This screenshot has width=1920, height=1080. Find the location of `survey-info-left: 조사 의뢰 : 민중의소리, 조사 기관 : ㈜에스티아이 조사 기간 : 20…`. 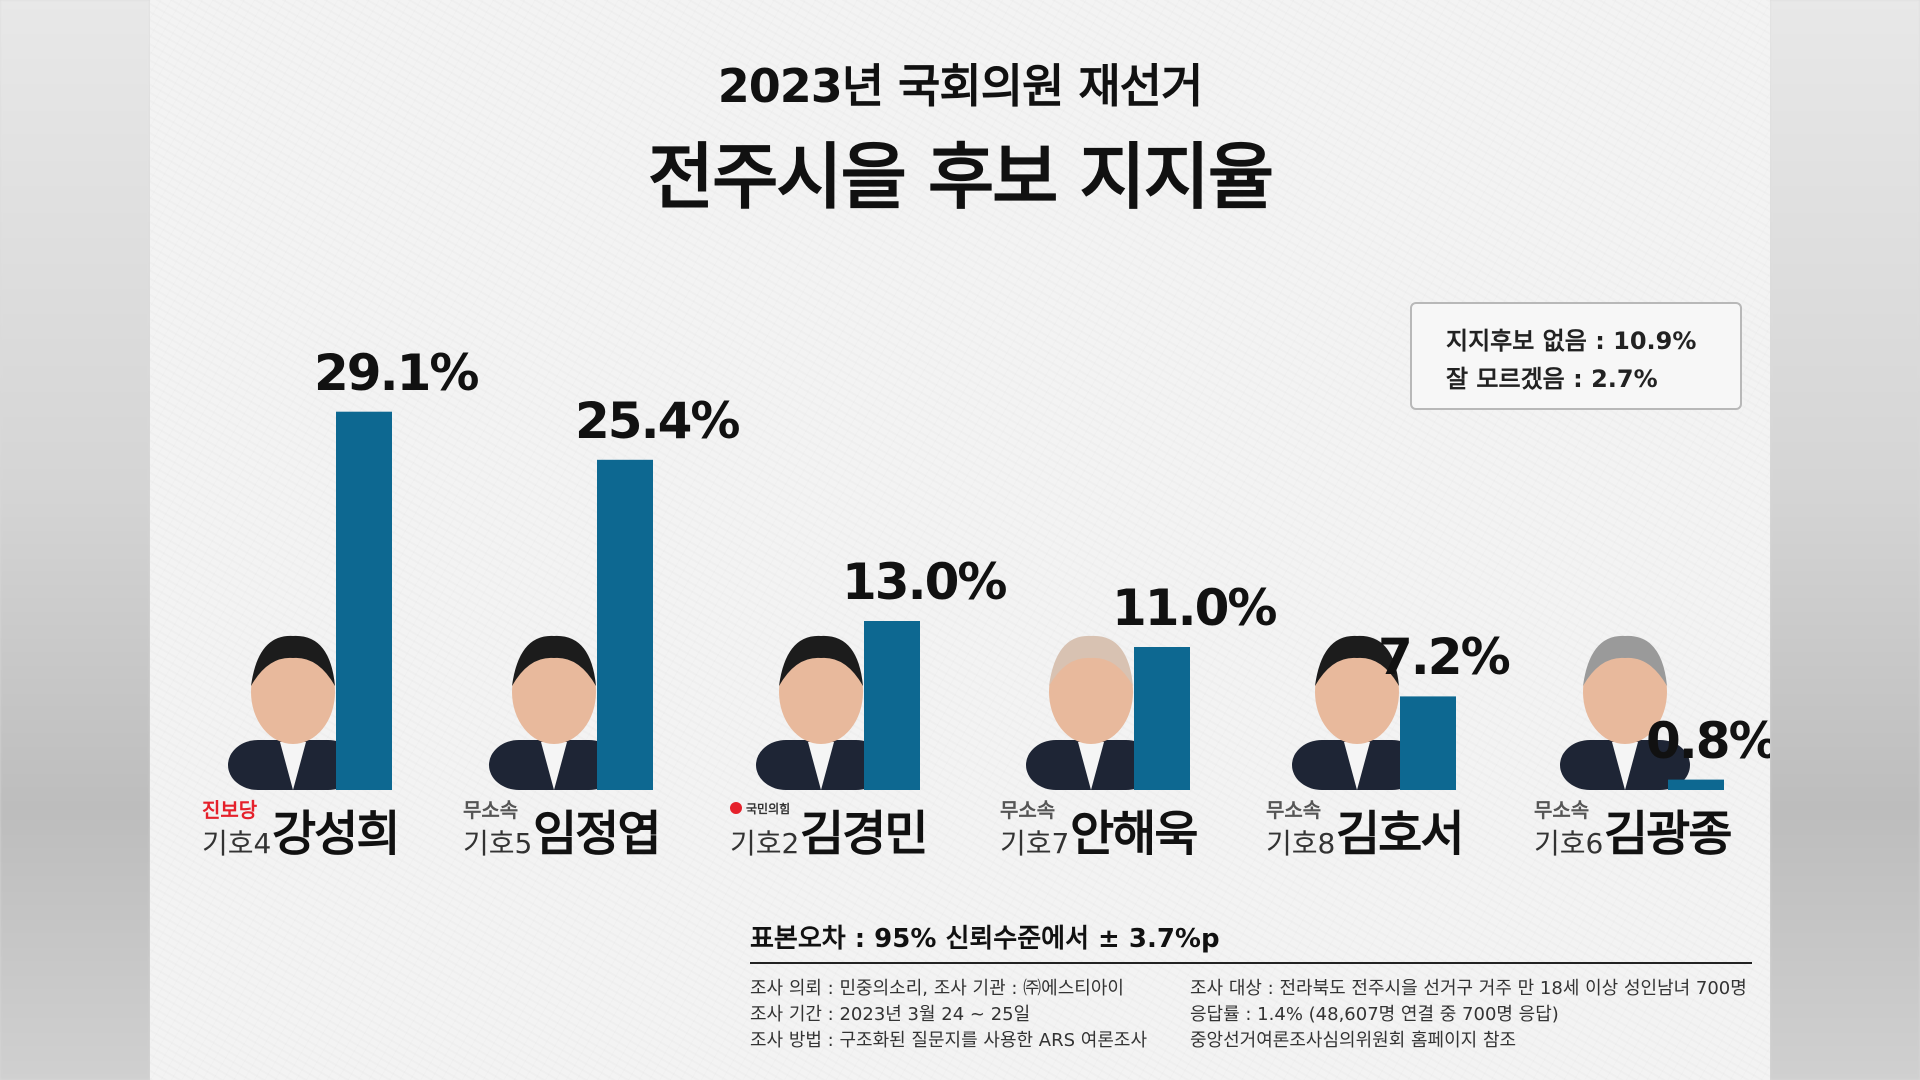

survey-info-left: 조사 의뢰 : 민중의소리, 조사 기관 : ㈜에스티아이 조사 기간 : 20… is located at coordinates (948, 1015).